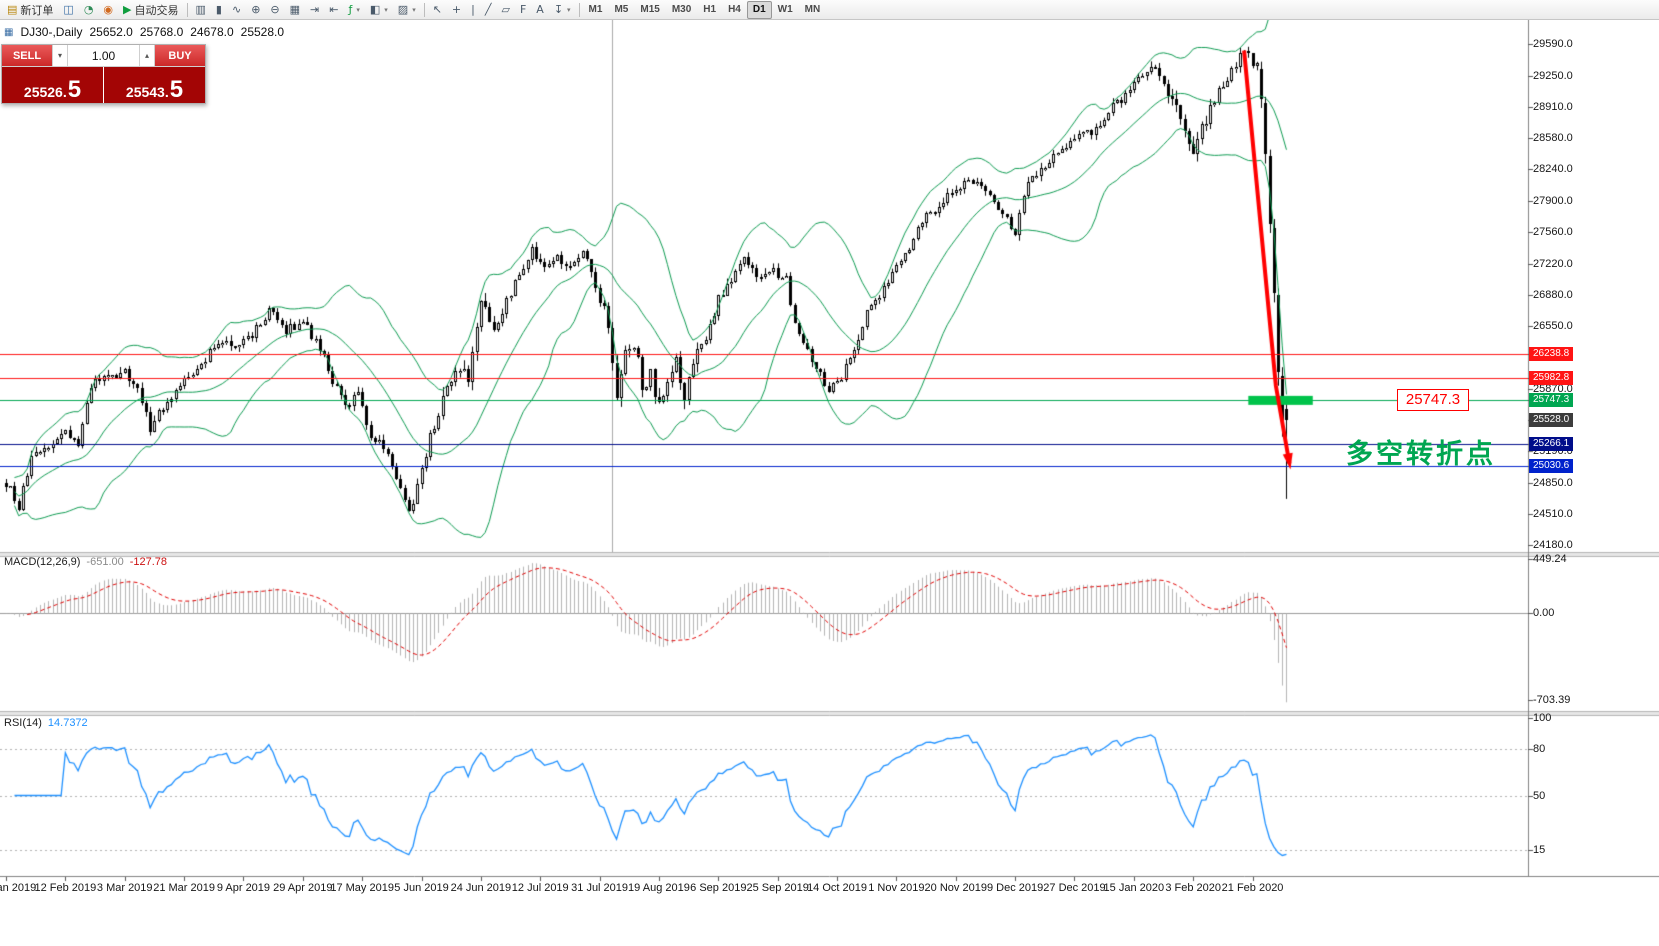 The image size is (1659, 946). I want to click on timeframe-h4-button: H4, so click(734, 10).